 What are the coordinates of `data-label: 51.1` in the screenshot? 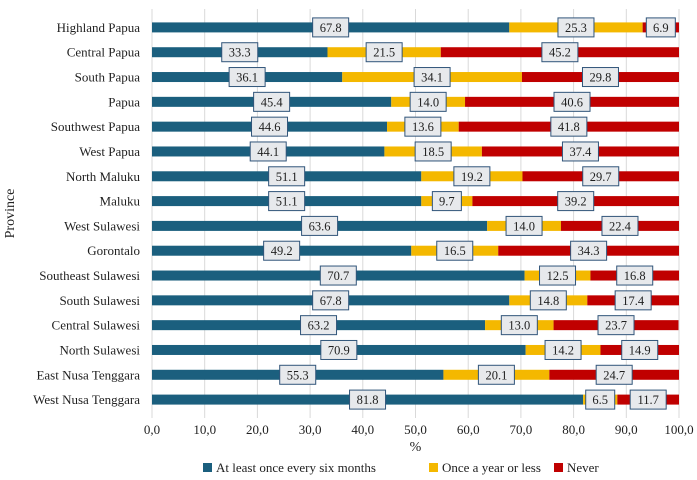 It's located at (287, 201).